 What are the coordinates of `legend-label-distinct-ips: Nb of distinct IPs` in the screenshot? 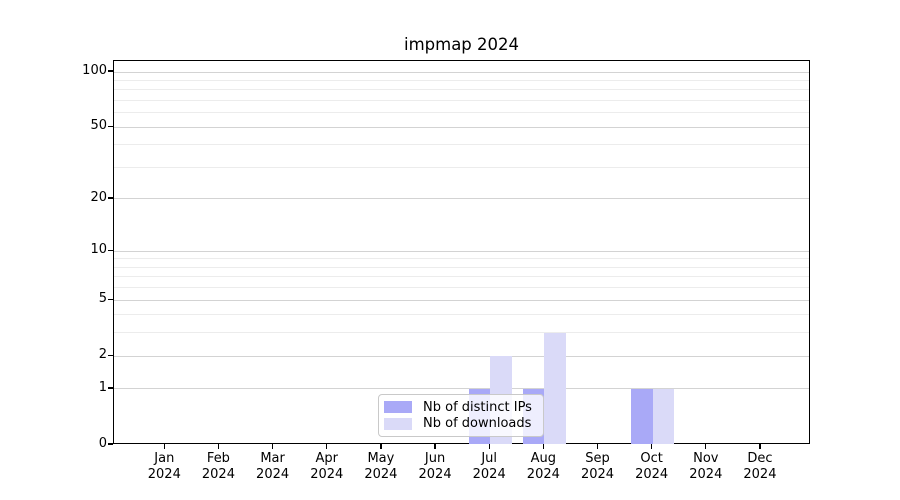 It's located at (477, 407).